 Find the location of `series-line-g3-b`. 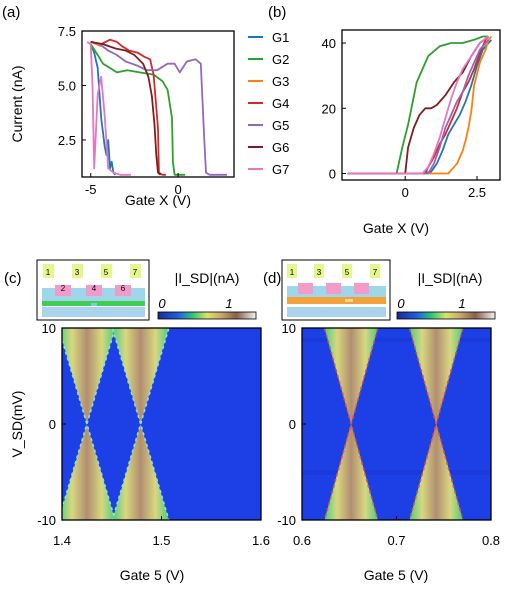

series-line-g3-b is located at coordinates (420, 105).